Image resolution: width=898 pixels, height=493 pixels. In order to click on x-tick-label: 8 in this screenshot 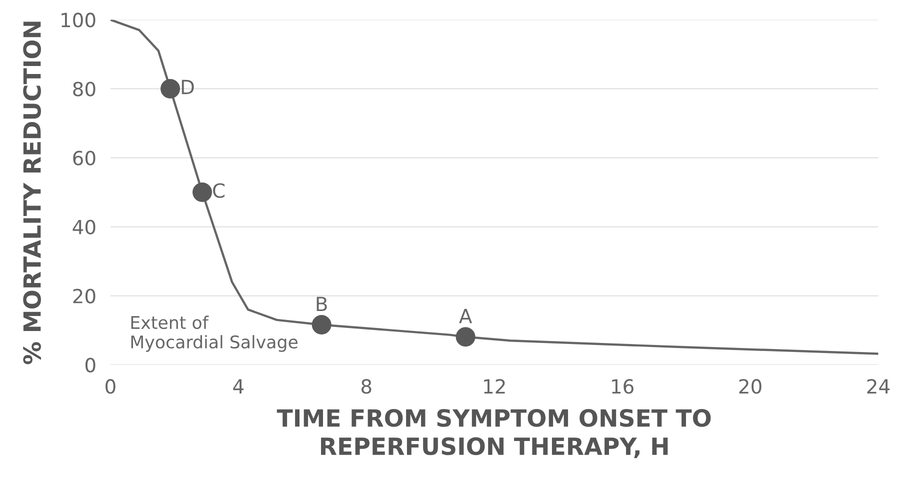, I will do `click(367, 386)`.